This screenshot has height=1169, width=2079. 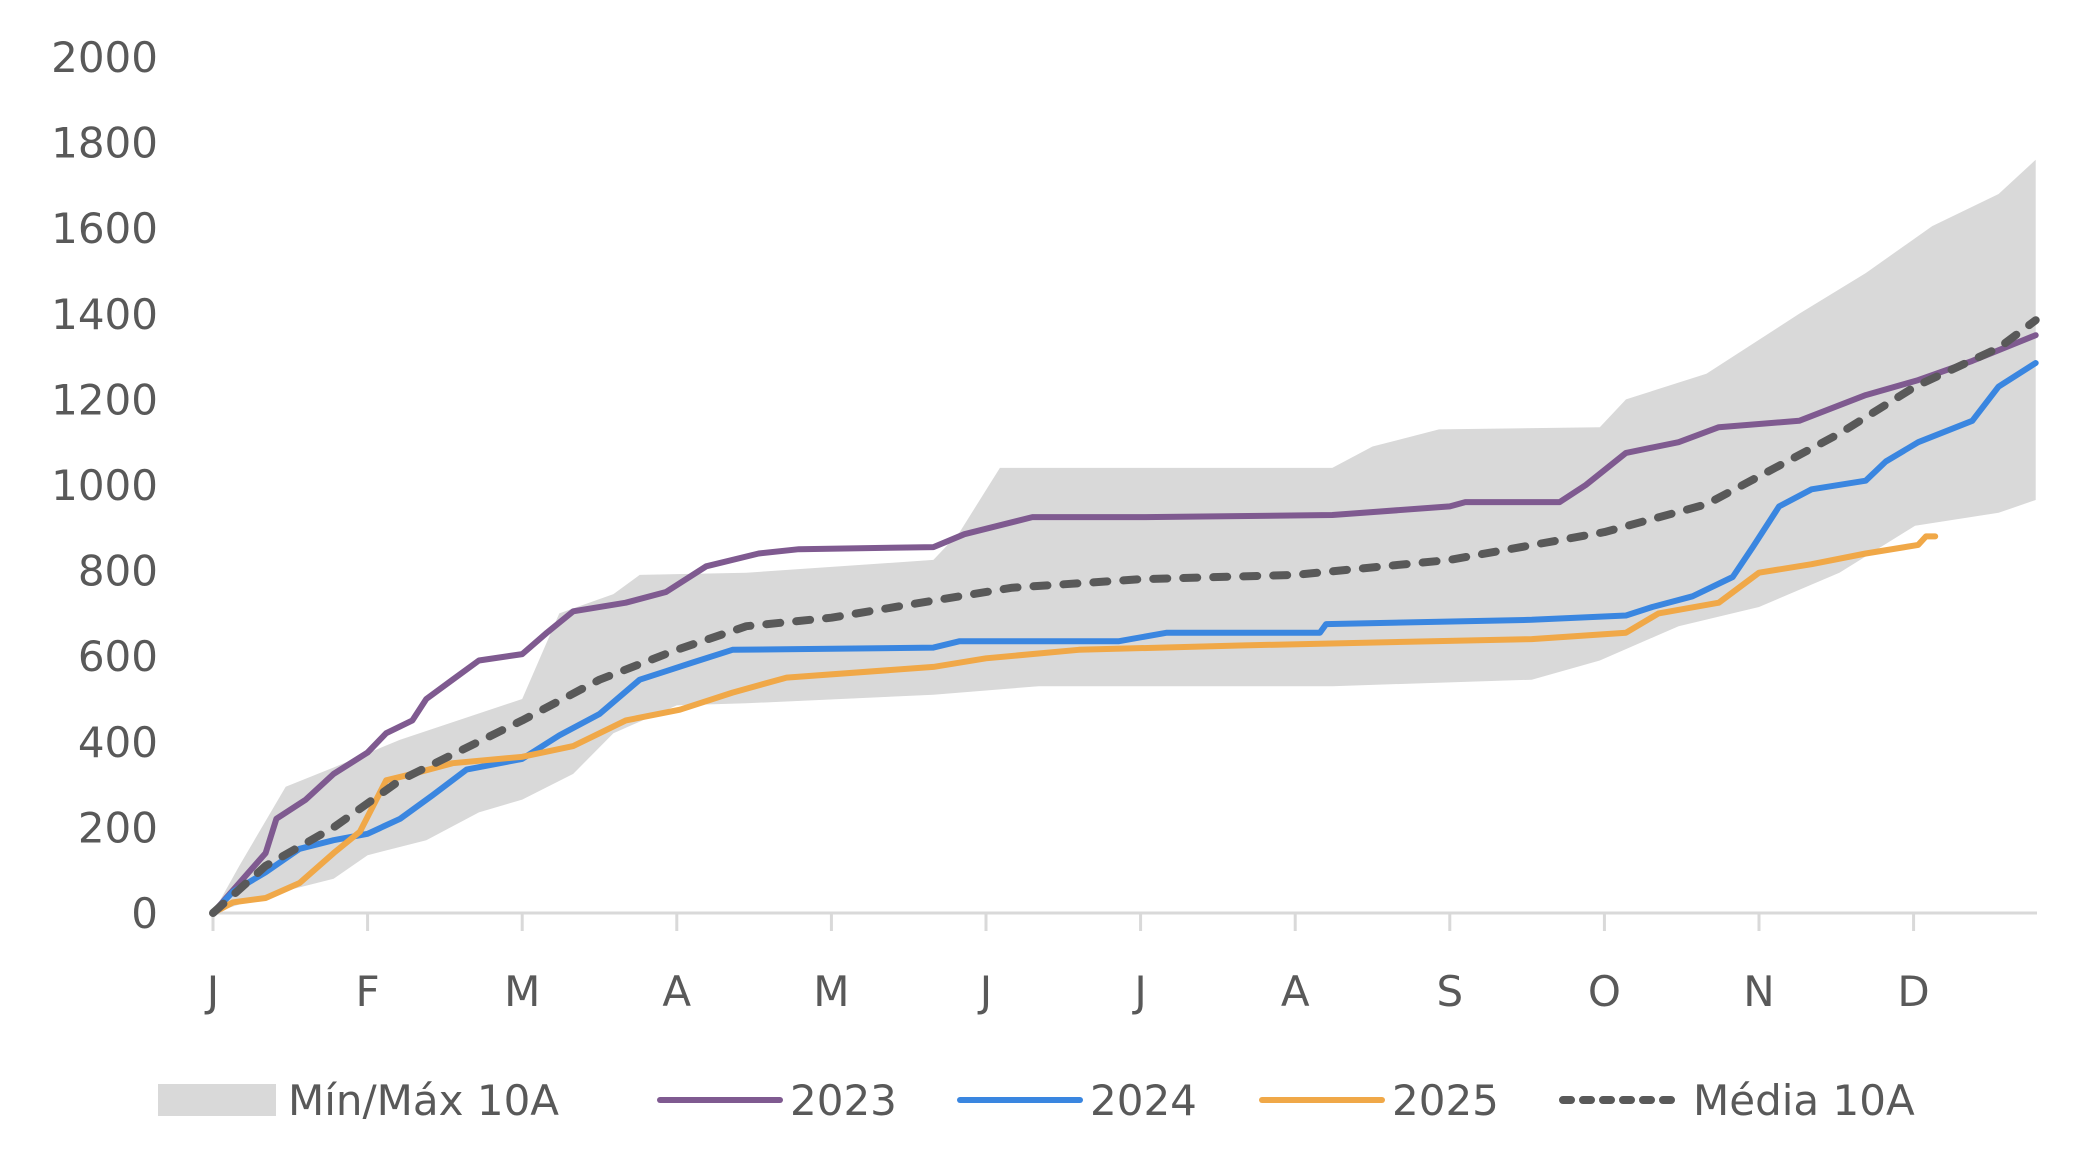 What do you see at coordinates (1143, 1100) in the screenshot?
I see `legend-label: 2024` at bounding box center [1143, 1100].